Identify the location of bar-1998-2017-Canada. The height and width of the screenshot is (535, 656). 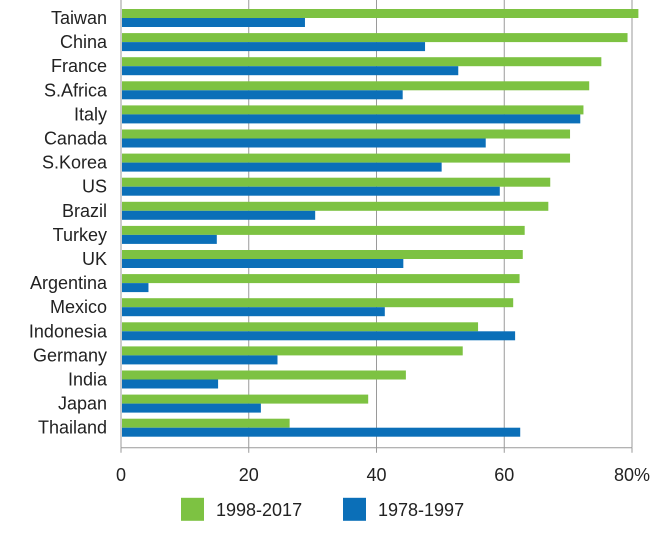
(346, 134).